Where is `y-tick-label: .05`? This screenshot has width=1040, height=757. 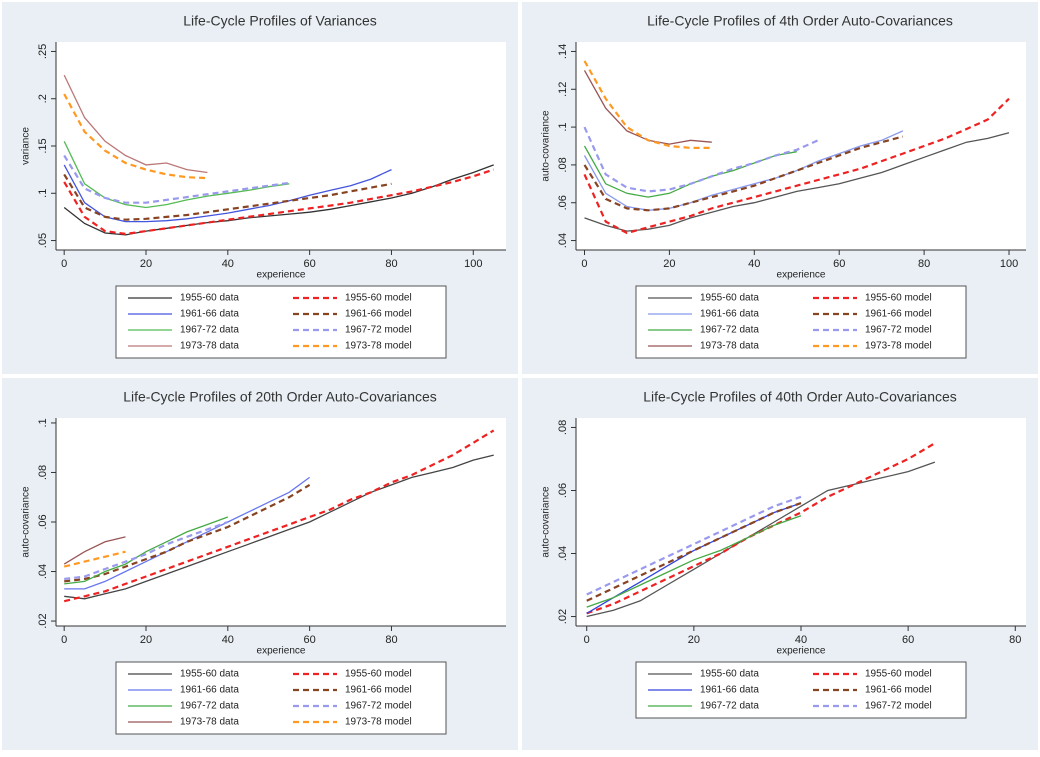
y-tick-label: .05 is located at coordinates (43, 240).